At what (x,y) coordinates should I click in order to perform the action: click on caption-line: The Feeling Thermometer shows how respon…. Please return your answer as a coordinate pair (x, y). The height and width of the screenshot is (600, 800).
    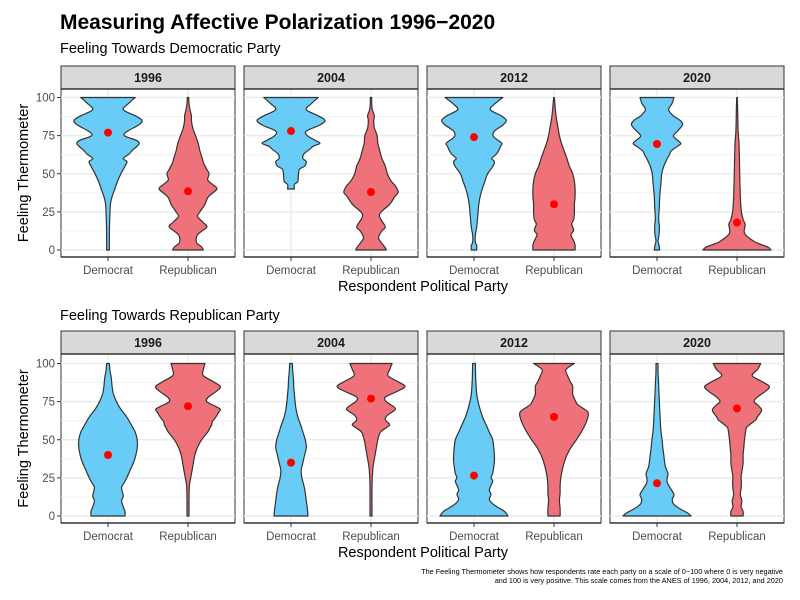
    Looking at the image, I should click on (602, 571).